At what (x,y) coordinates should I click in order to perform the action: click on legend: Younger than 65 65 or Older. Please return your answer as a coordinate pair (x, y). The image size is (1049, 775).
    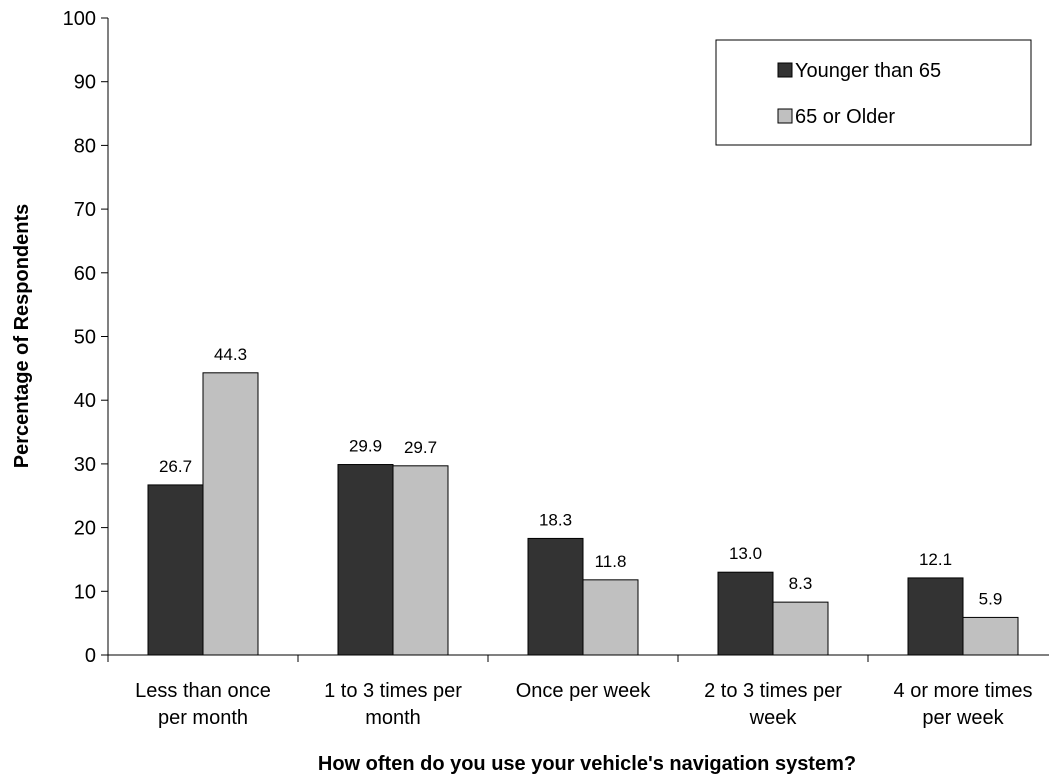
    Looking at the image, I should click on (873, 92).